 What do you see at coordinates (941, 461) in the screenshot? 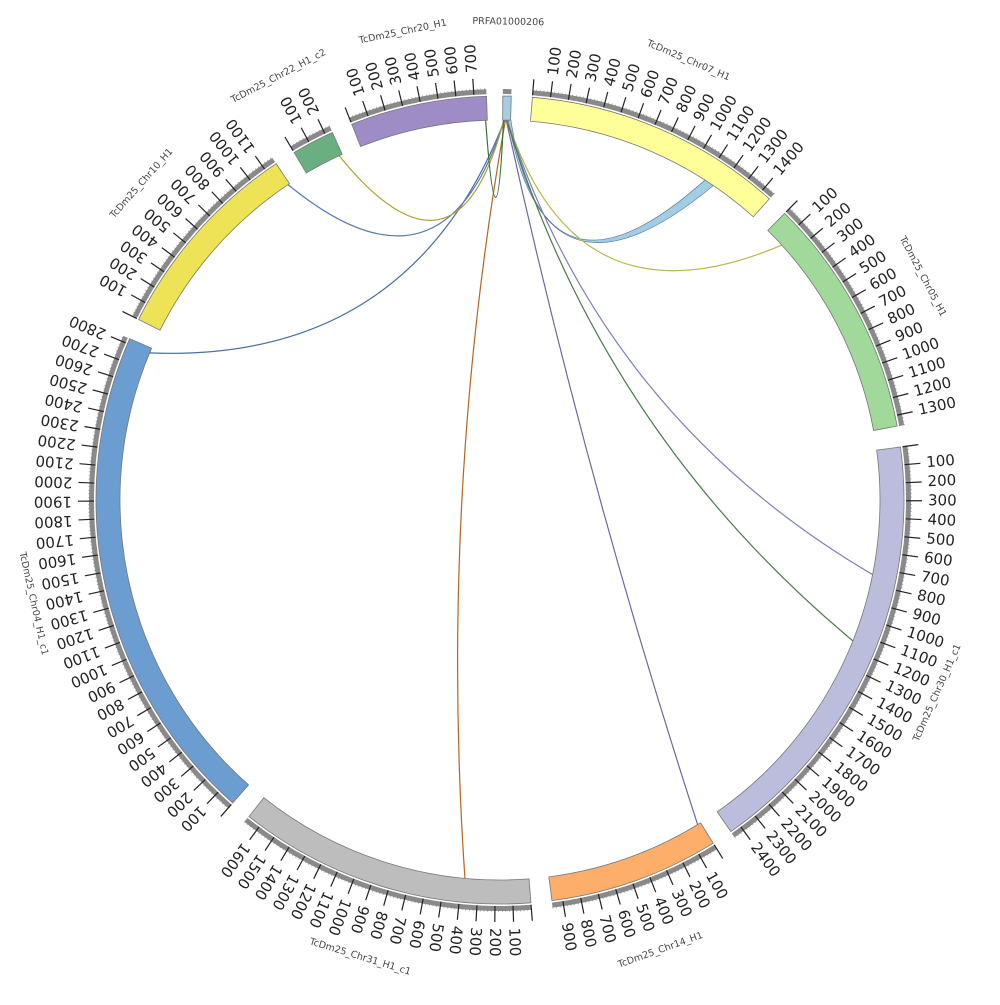
I see `tick-label-chr30-100: 100` at bounding box center [941, 461].